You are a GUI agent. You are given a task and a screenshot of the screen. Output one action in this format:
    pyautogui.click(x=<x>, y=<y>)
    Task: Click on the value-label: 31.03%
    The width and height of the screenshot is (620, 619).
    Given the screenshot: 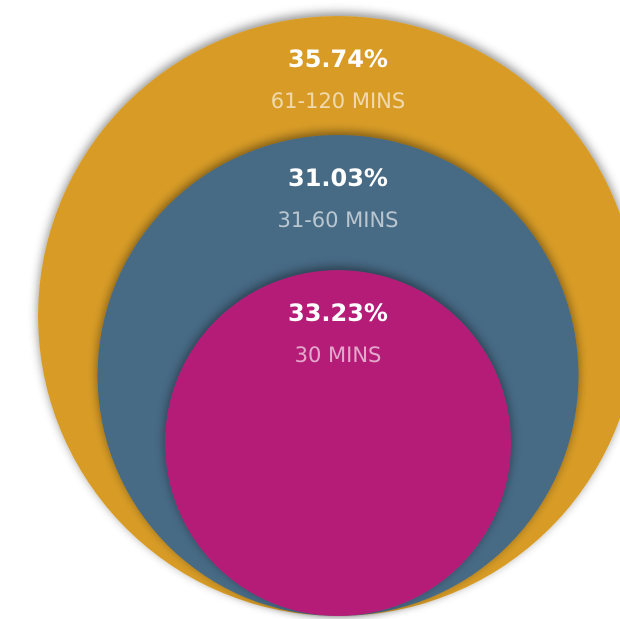 What is the action you would take?
    pyautogui.click(x=338, y=178)
    